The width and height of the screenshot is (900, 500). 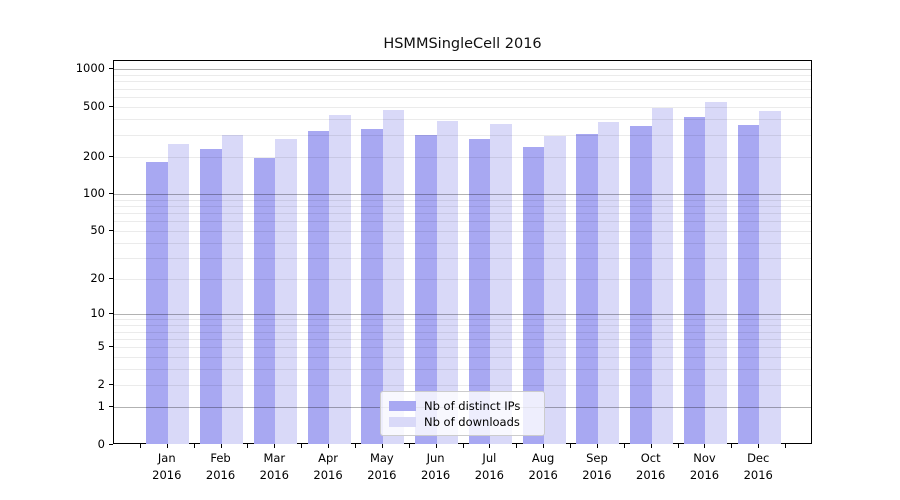 I want to click on chart-title: HSMMSingleCell 2016, so click(x=462, y=44).